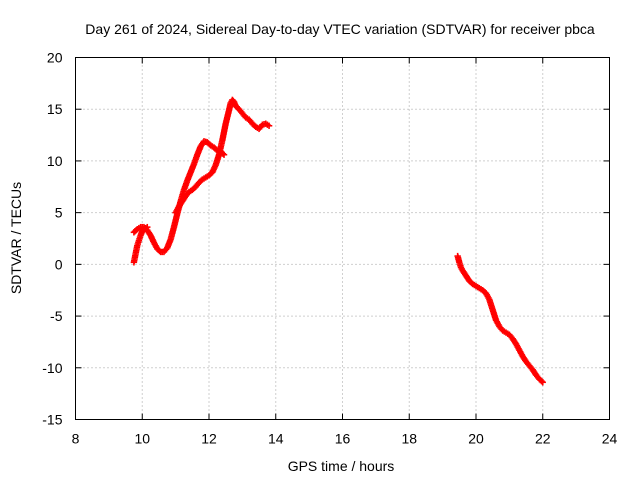  What do you see at coordinates (276, 439) in the screenshot?
I see `x-tick-label: 14` at bounding box center [276, 439].